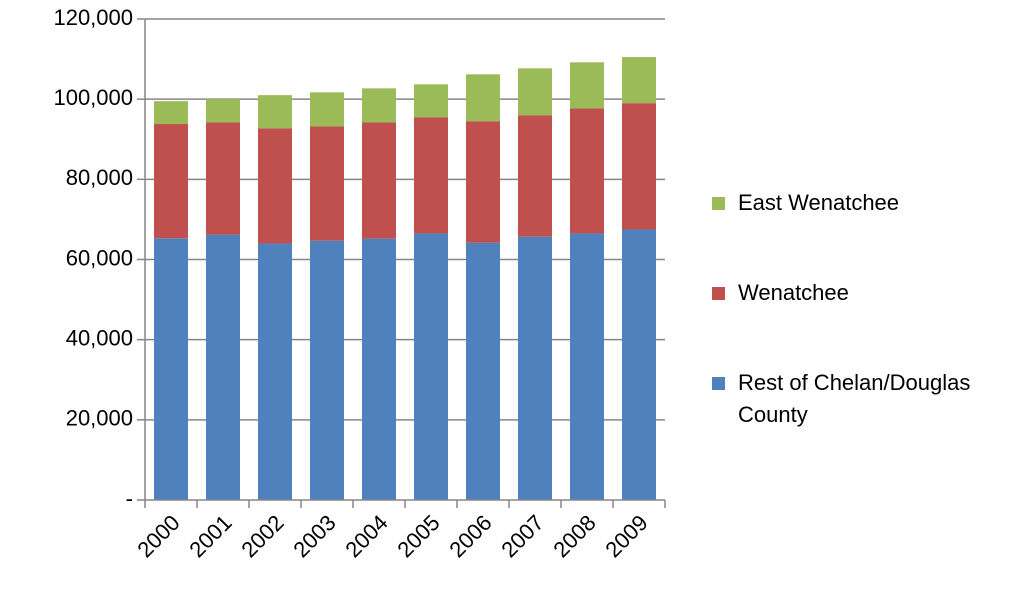  What do you see at coordinates (158, 536) in the screenshot?
I see `x-tick-label: 2000` at bounding box center [158, 536].